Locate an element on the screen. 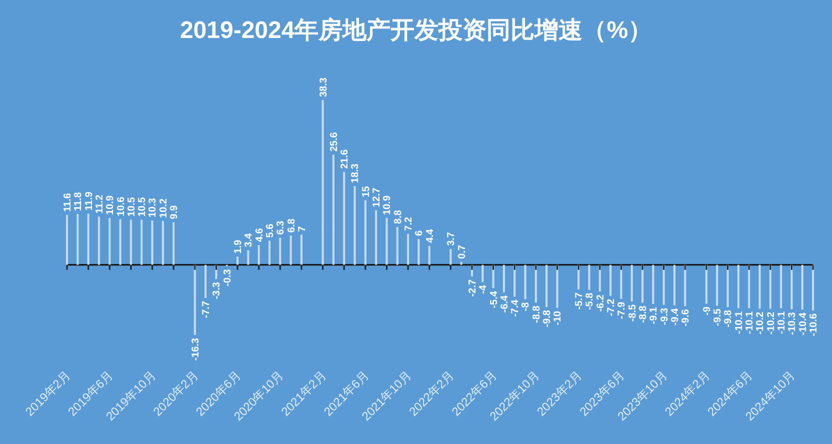 This screenshot has height=444, width=832. data-label: -9.6 is located at coordinates (686, 317).